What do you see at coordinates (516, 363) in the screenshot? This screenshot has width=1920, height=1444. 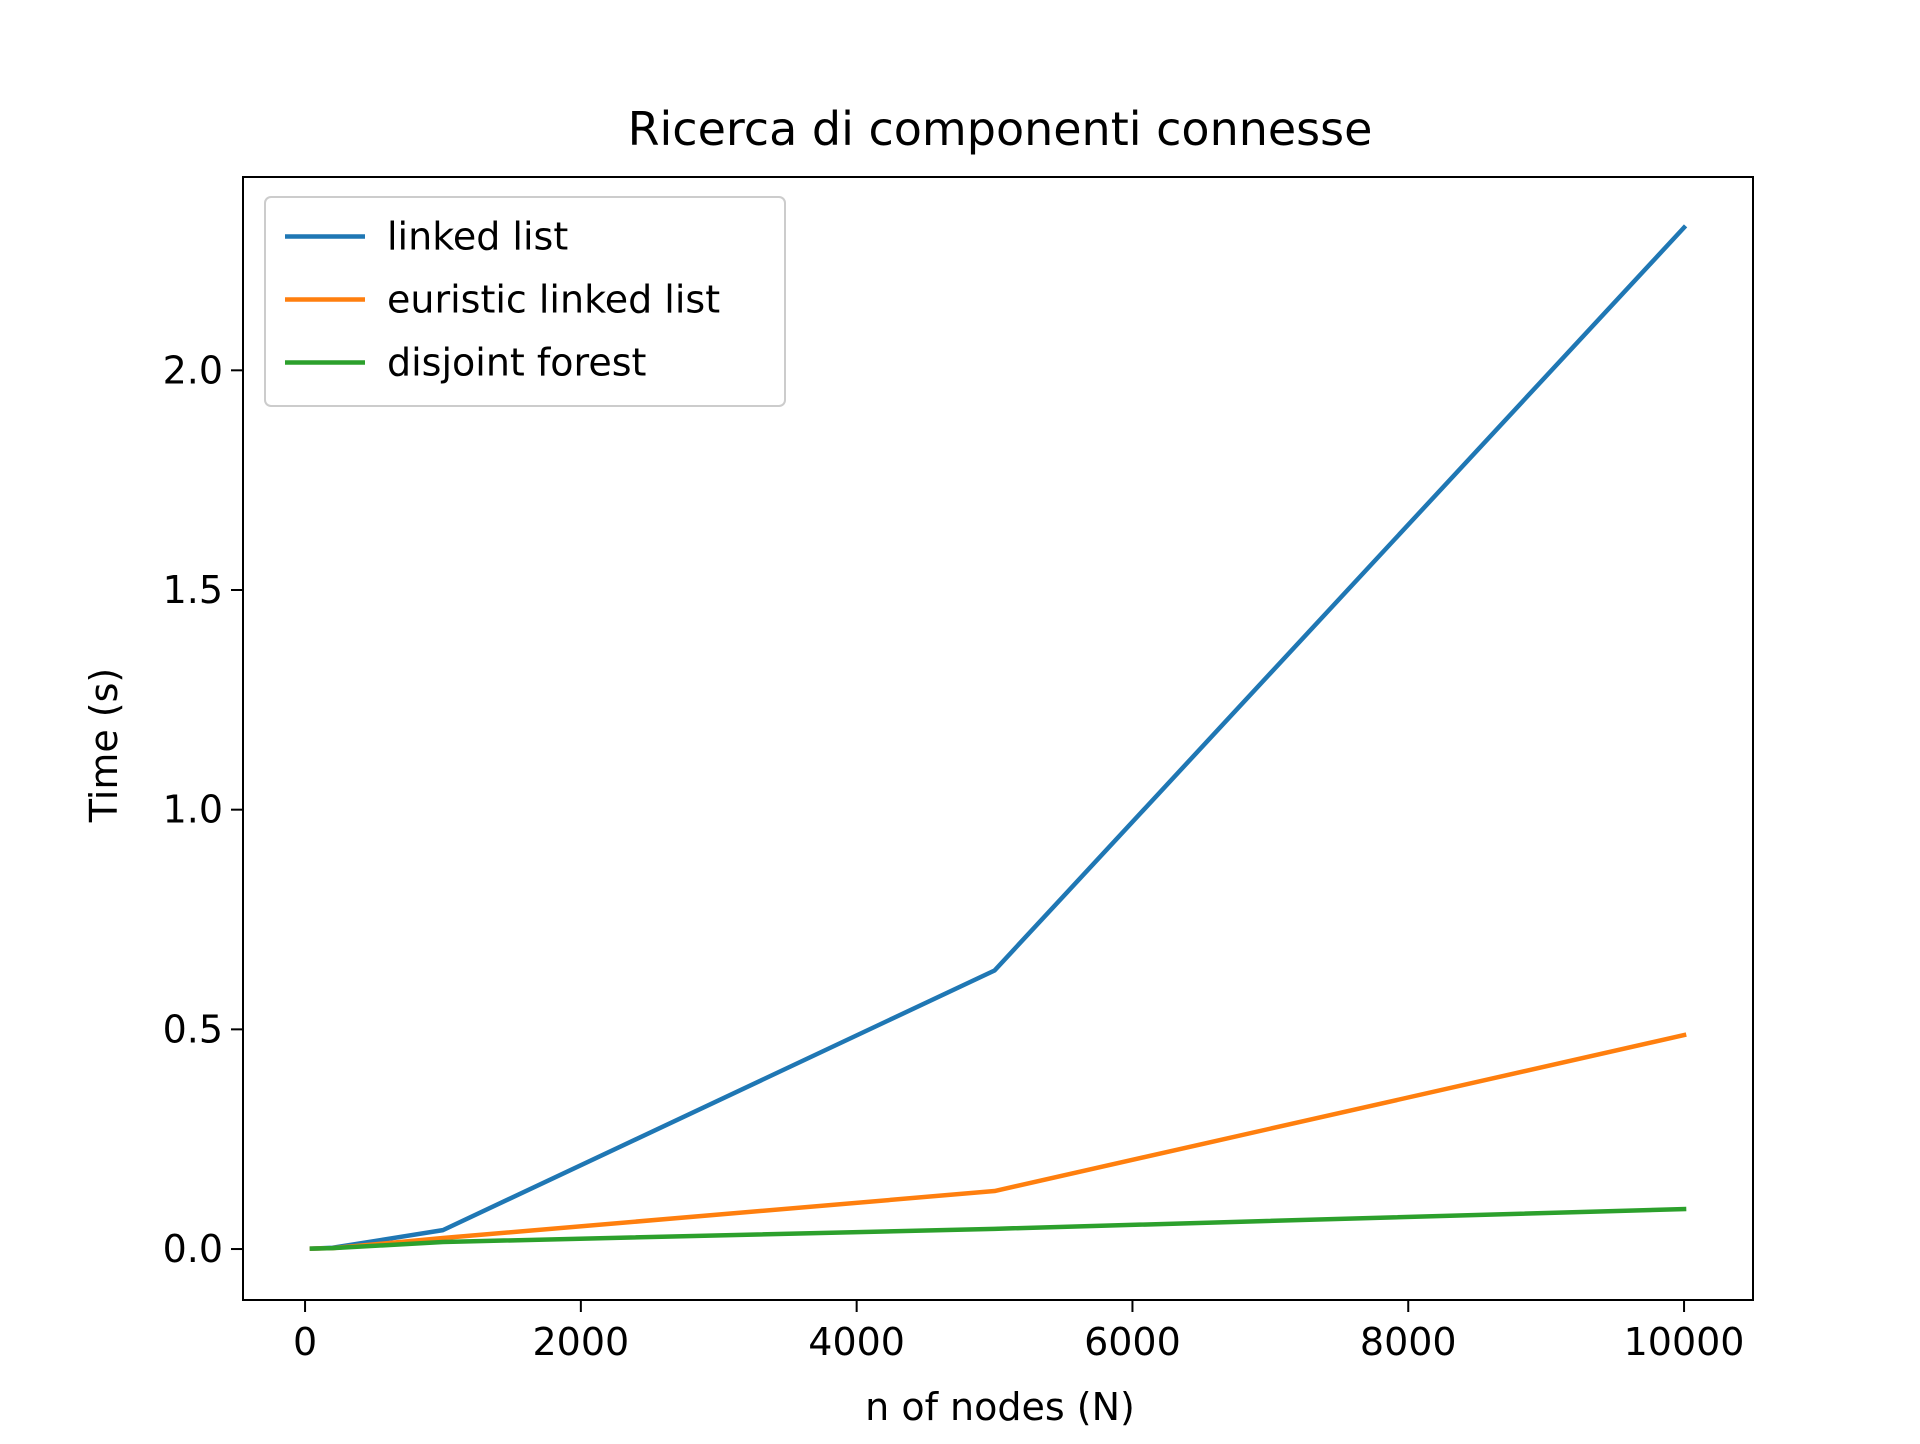 I see `legend-label-3: disjoint forest` at bounding box center [516, 363].